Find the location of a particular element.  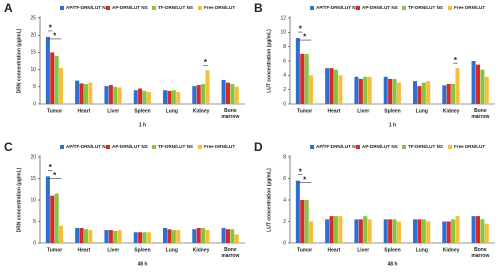

y-tick-label: 6 is located at coordinates (284, 179).